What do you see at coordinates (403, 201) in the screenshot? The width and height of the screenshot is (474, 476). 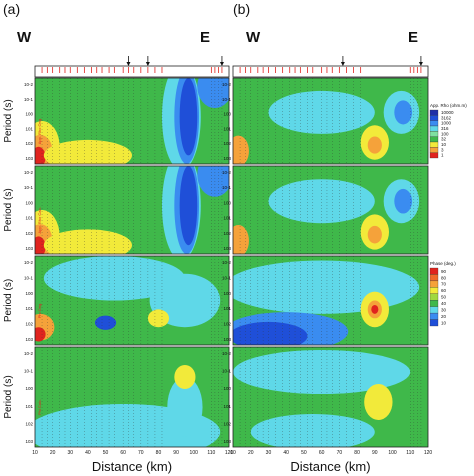 I see `blue-zone` at bounding box center [403, 201].